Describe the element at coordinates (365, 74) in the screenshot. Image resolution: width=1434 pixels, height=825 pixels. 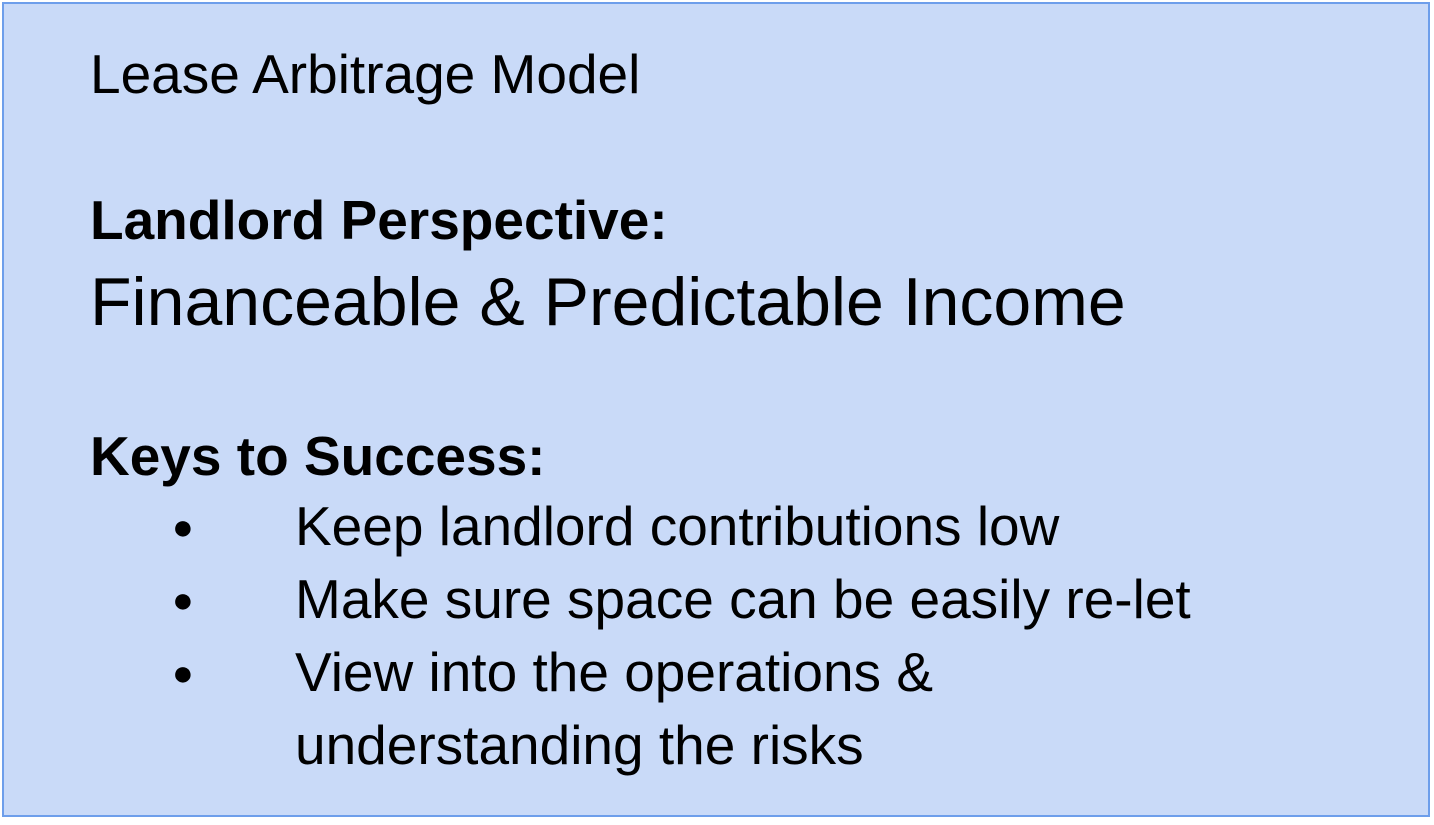
I see `slide-title: Lease Arbitrage Model` at that location.